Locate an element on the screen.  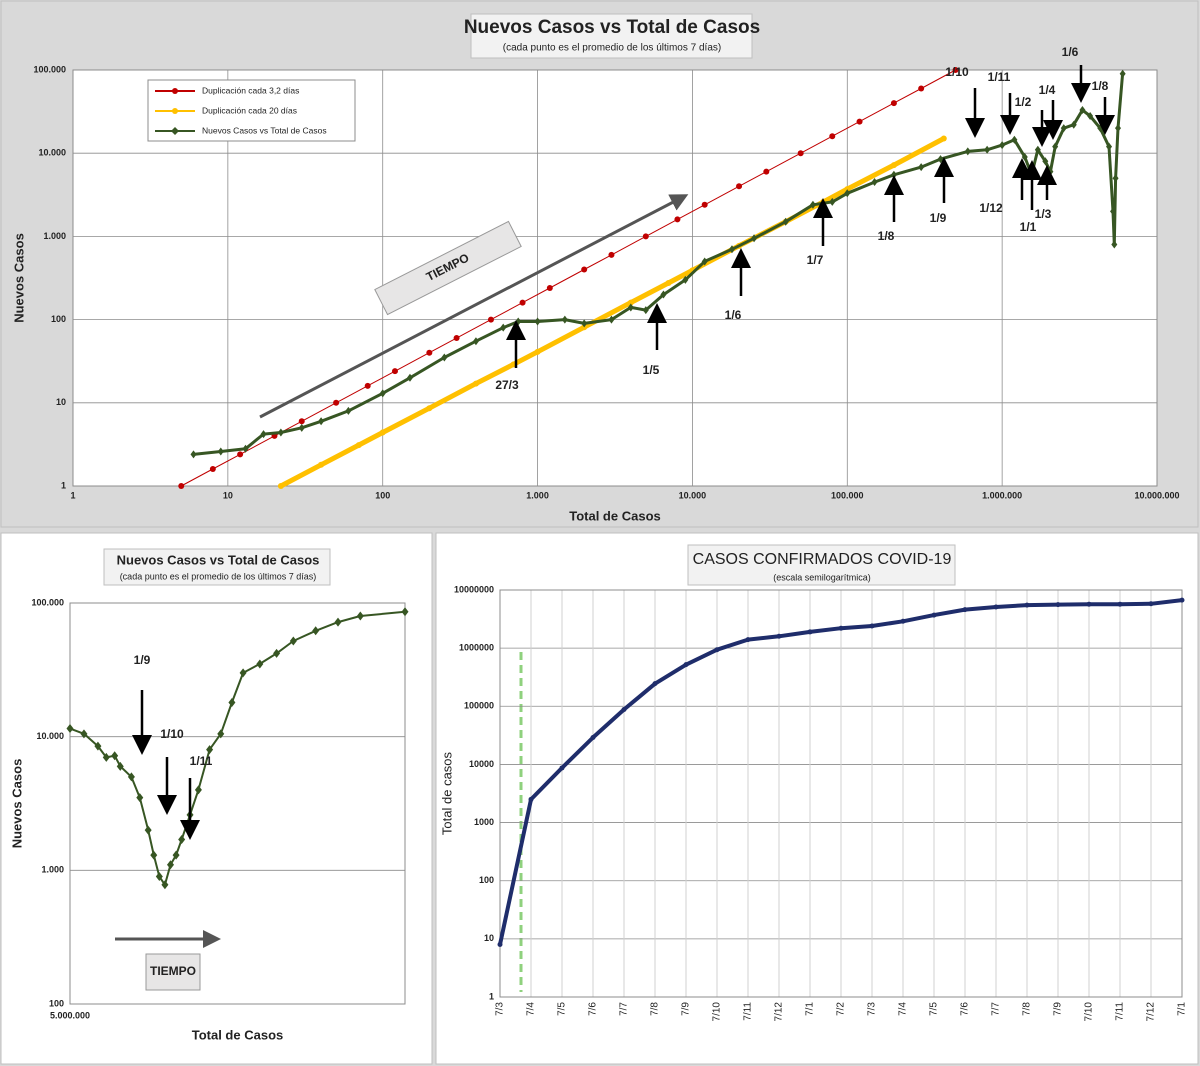
x-tick-label: 7/6 is located at coordinates (965, 1009).